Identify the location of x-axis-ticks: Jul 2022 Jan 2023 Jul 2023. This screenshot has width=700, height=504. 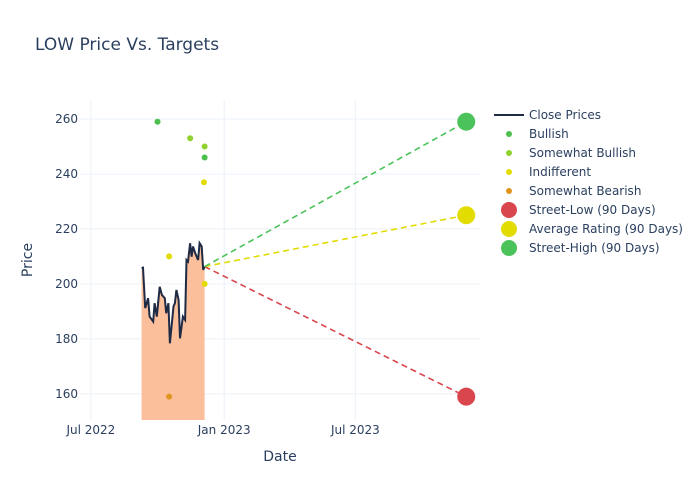
(222, 430).